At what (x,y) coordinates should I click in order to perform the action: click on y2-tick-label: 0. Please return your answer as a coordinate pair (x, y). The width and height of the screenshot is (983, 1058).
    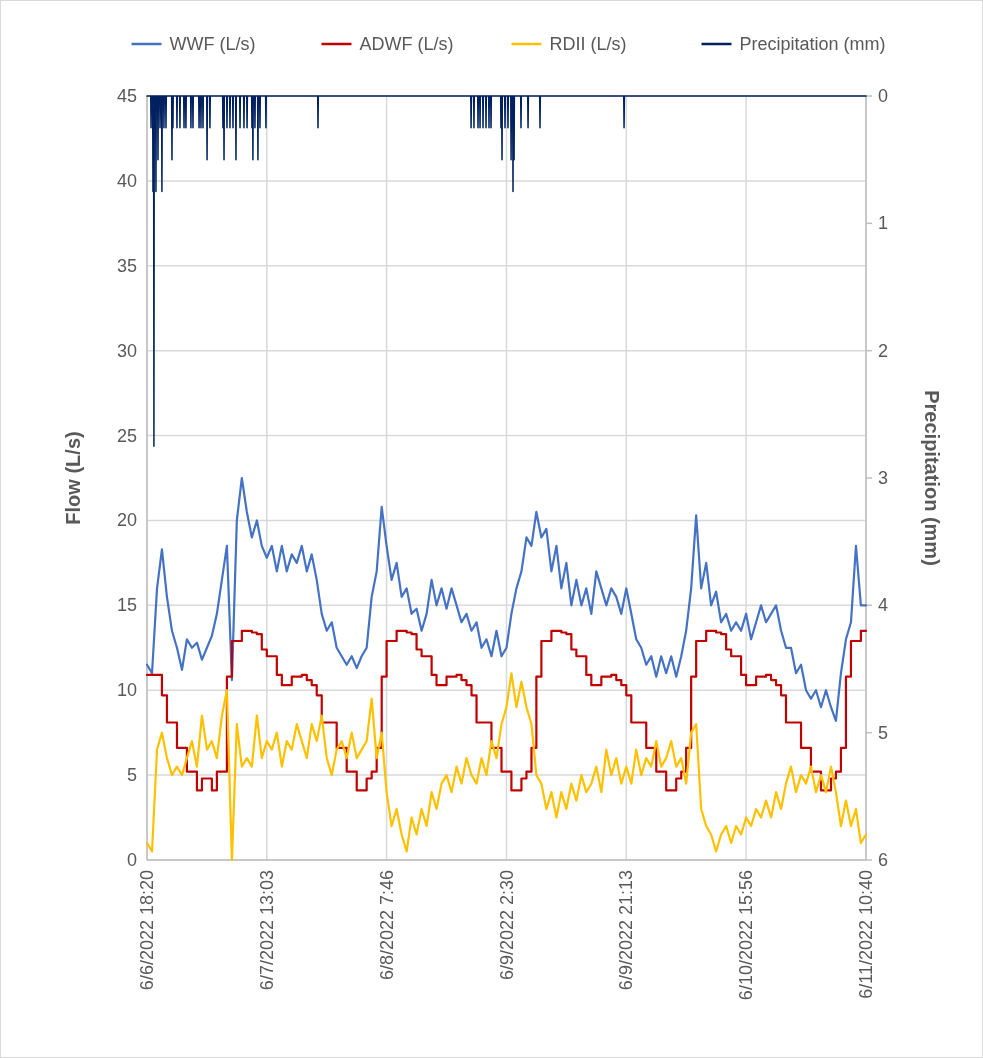
    Looking at the image, I should click on (883, 96).